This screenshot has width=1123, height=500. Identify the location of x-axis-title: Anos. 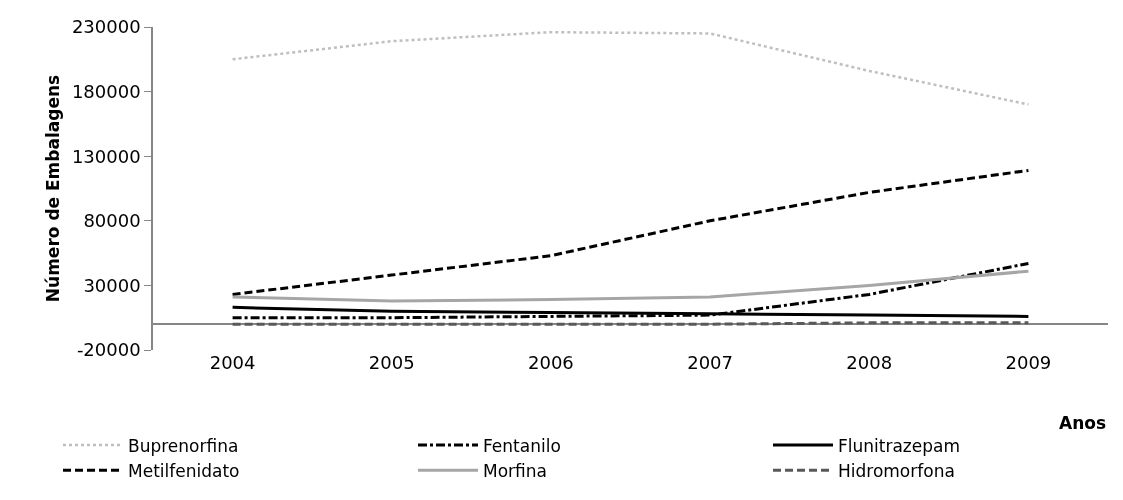
(1083, 423).